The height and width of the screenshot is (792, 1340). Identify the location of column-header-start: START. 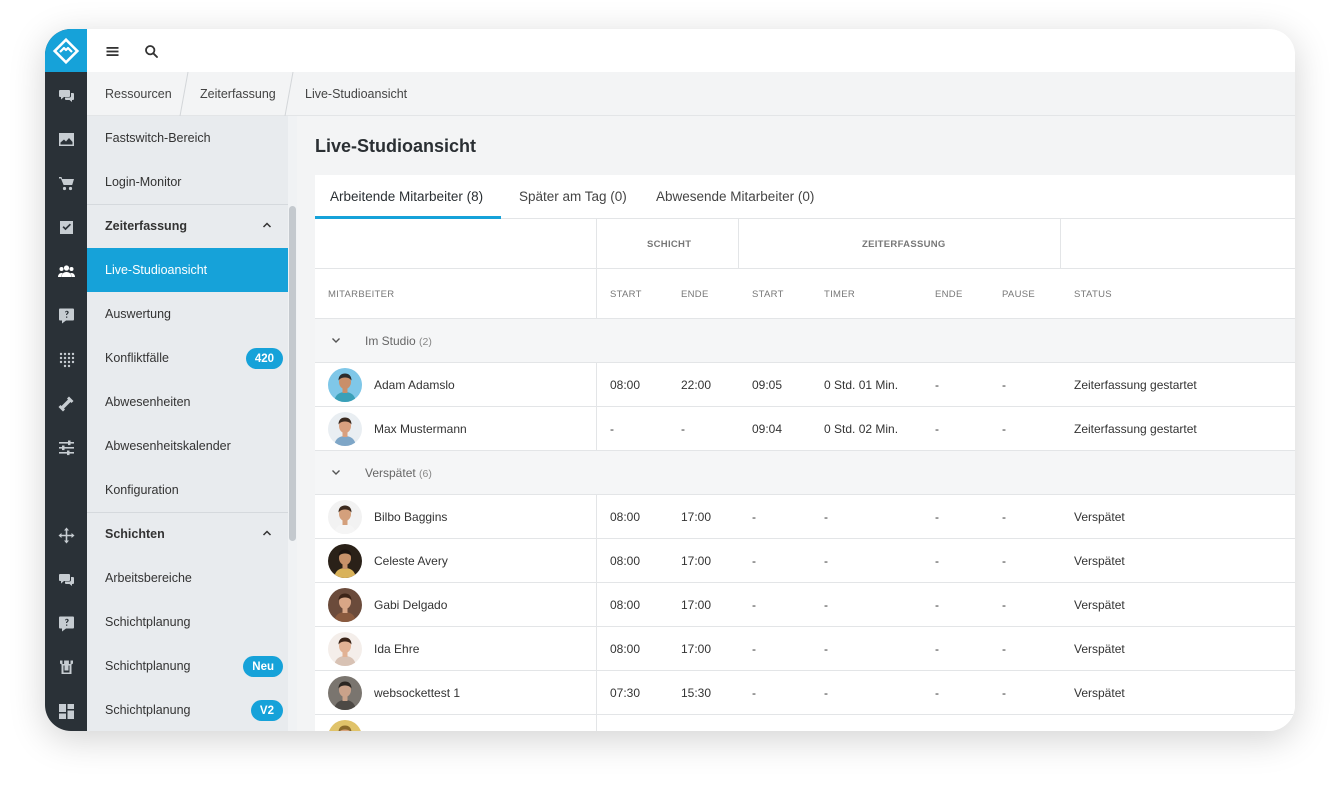
(768, 294).